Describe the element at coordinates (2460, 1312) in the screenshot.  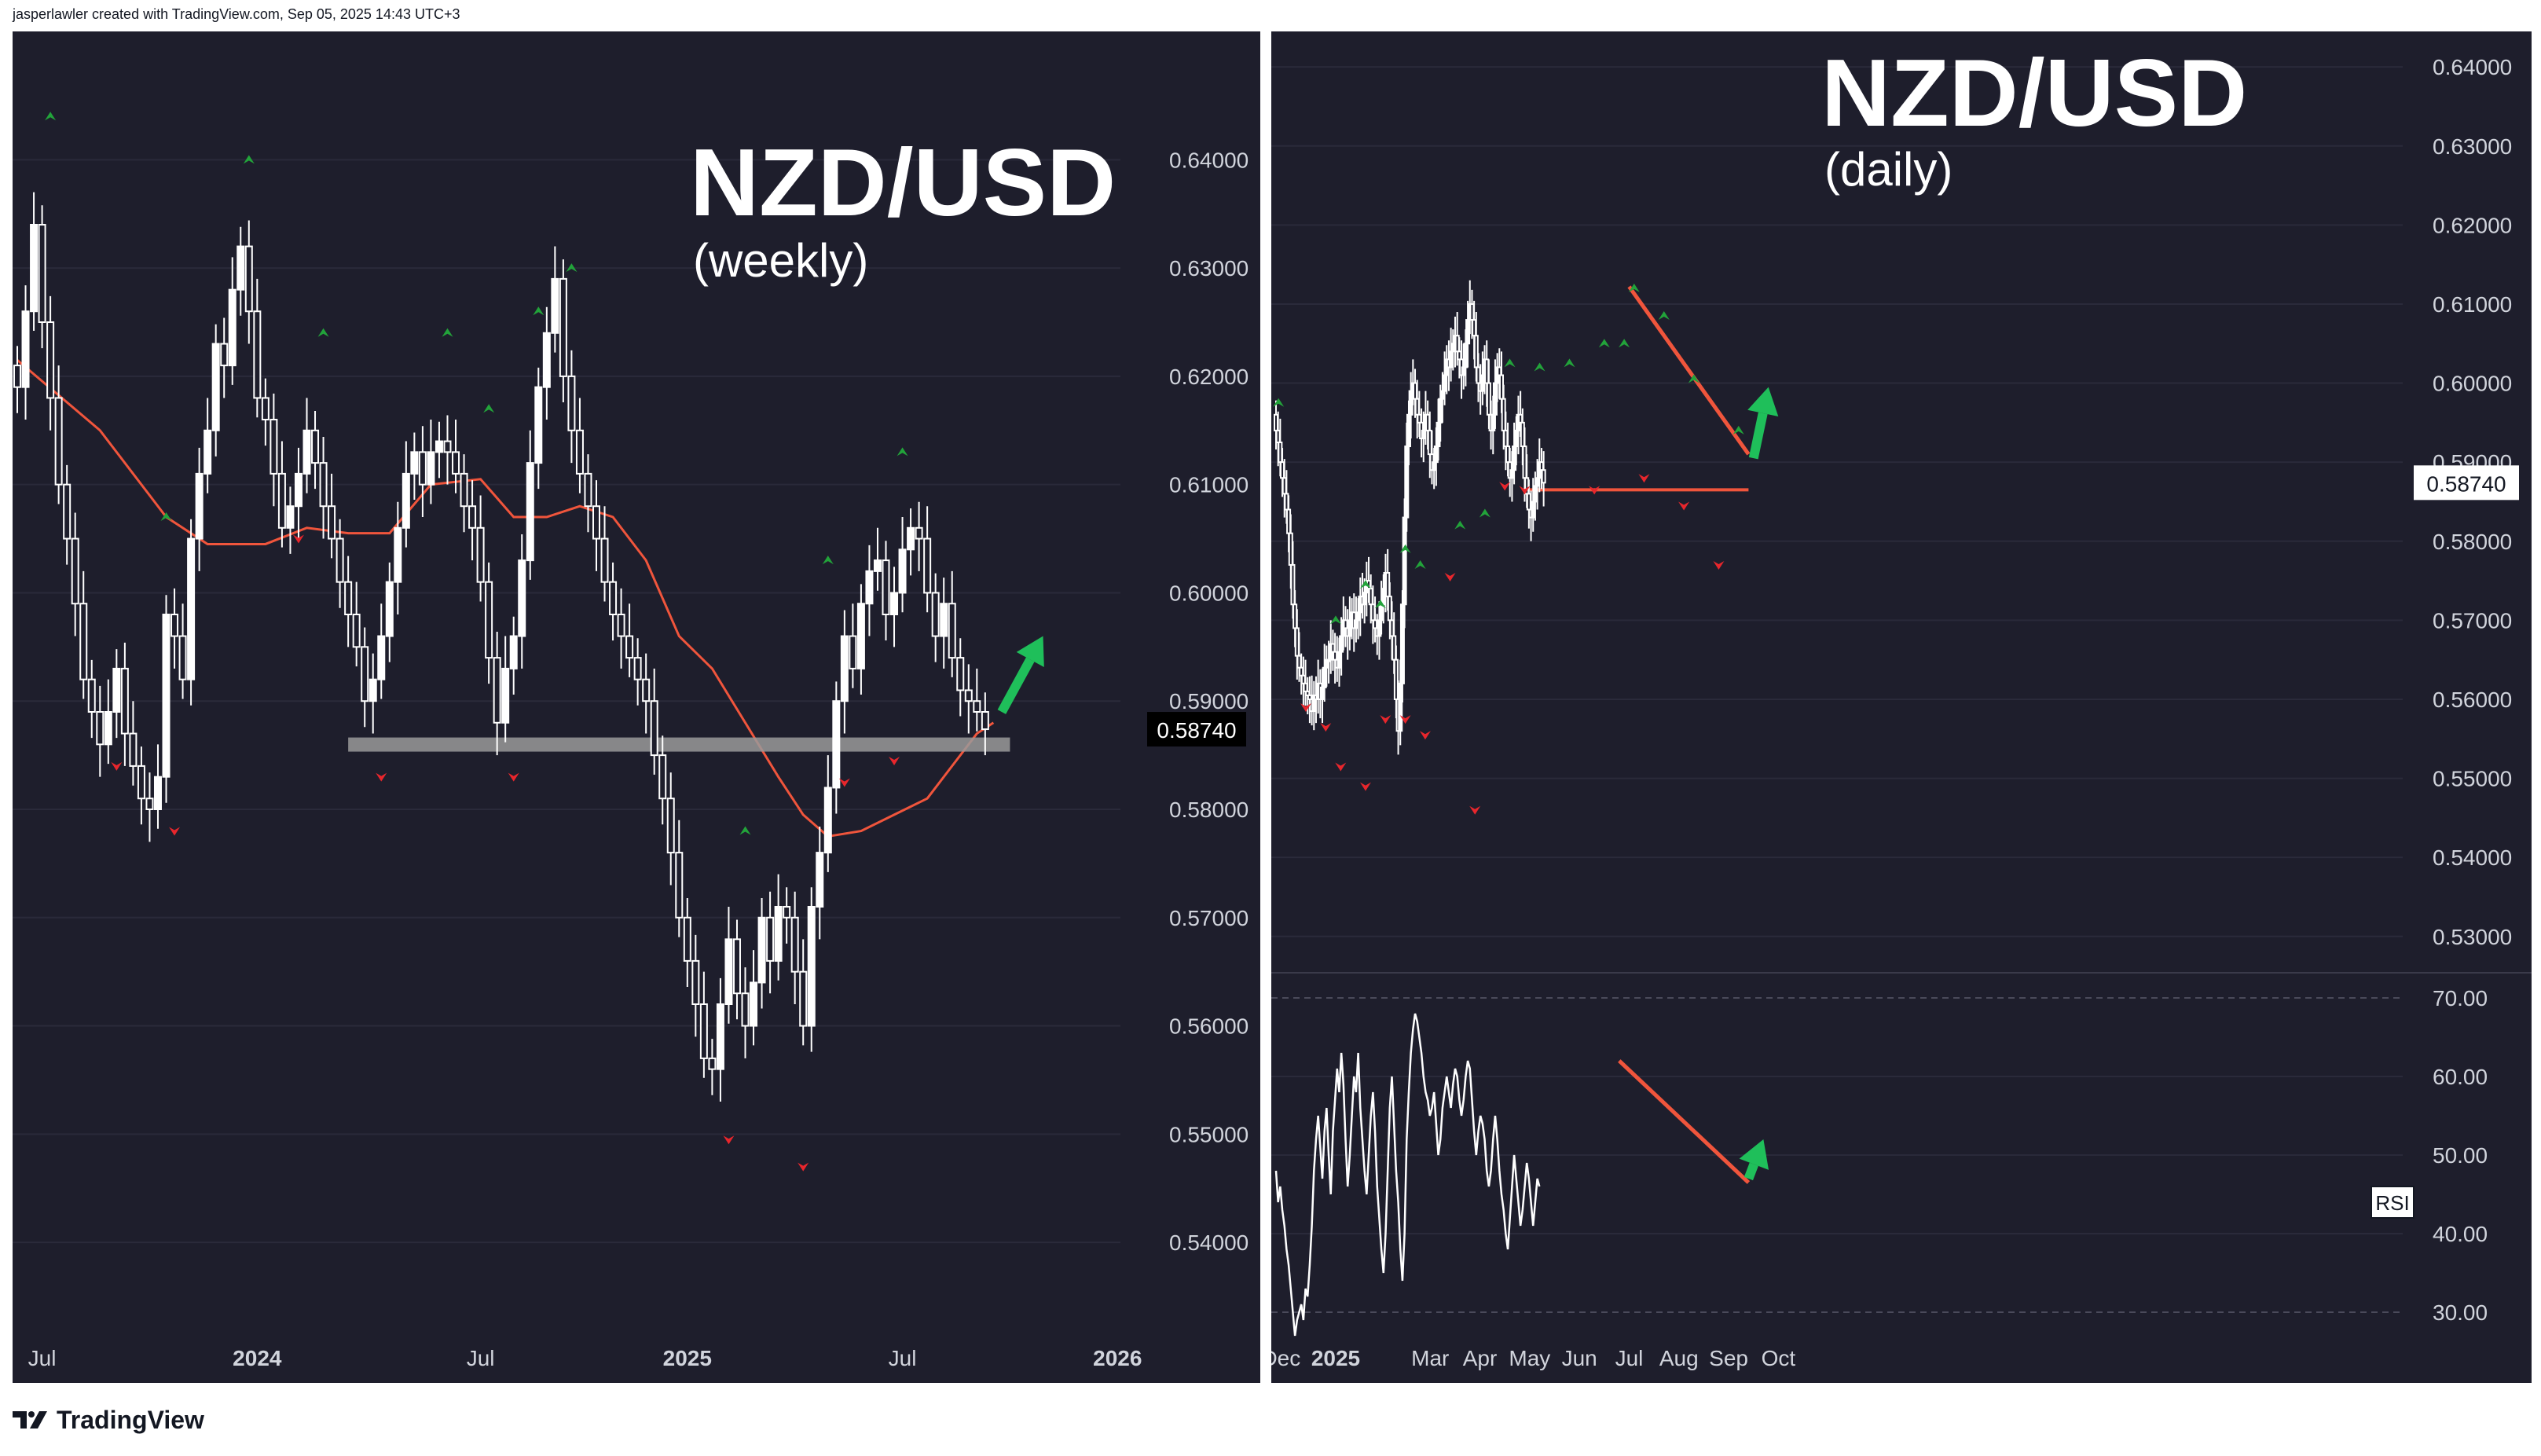
I see `rsi-y-tick-label: 30.00` at that location.